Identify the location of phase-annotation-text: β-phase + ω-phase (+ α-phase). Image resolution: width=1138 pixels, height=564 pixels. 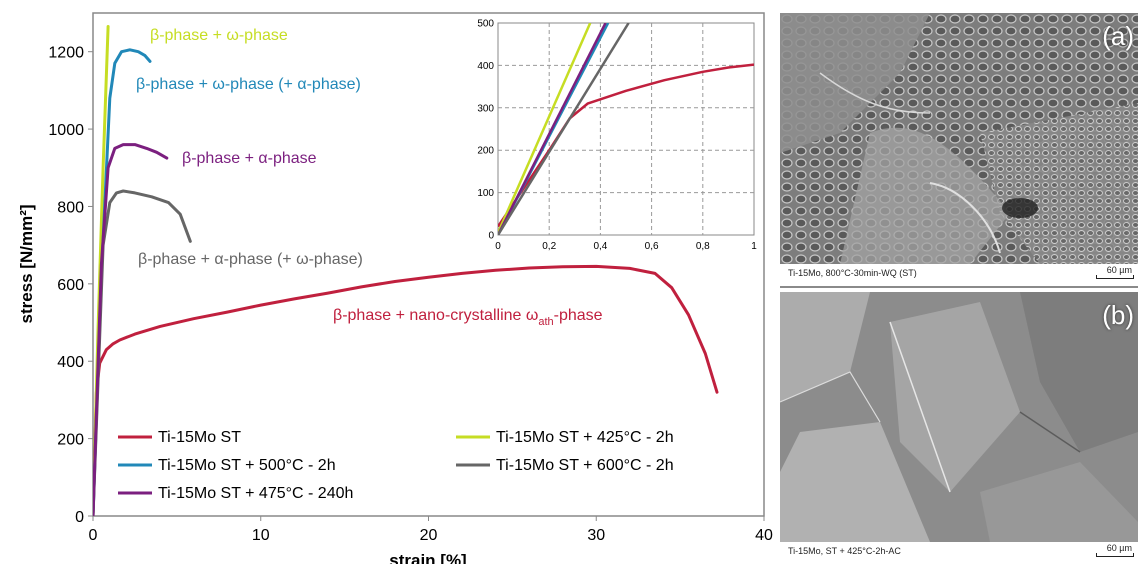
(248, 84).